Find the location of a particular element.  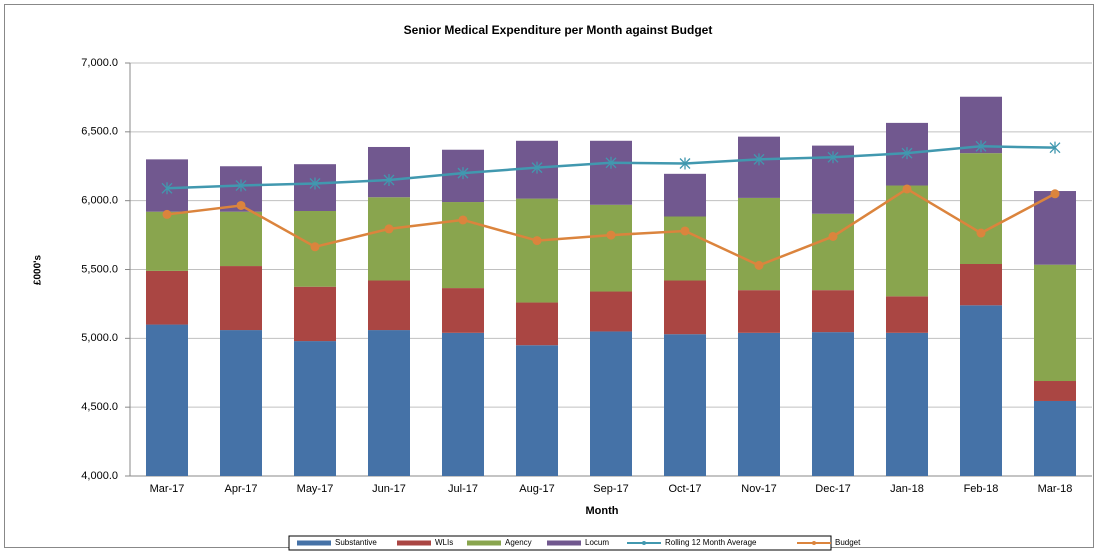

x-tick-label: Apr-17 is located at coordinates (240, 489).